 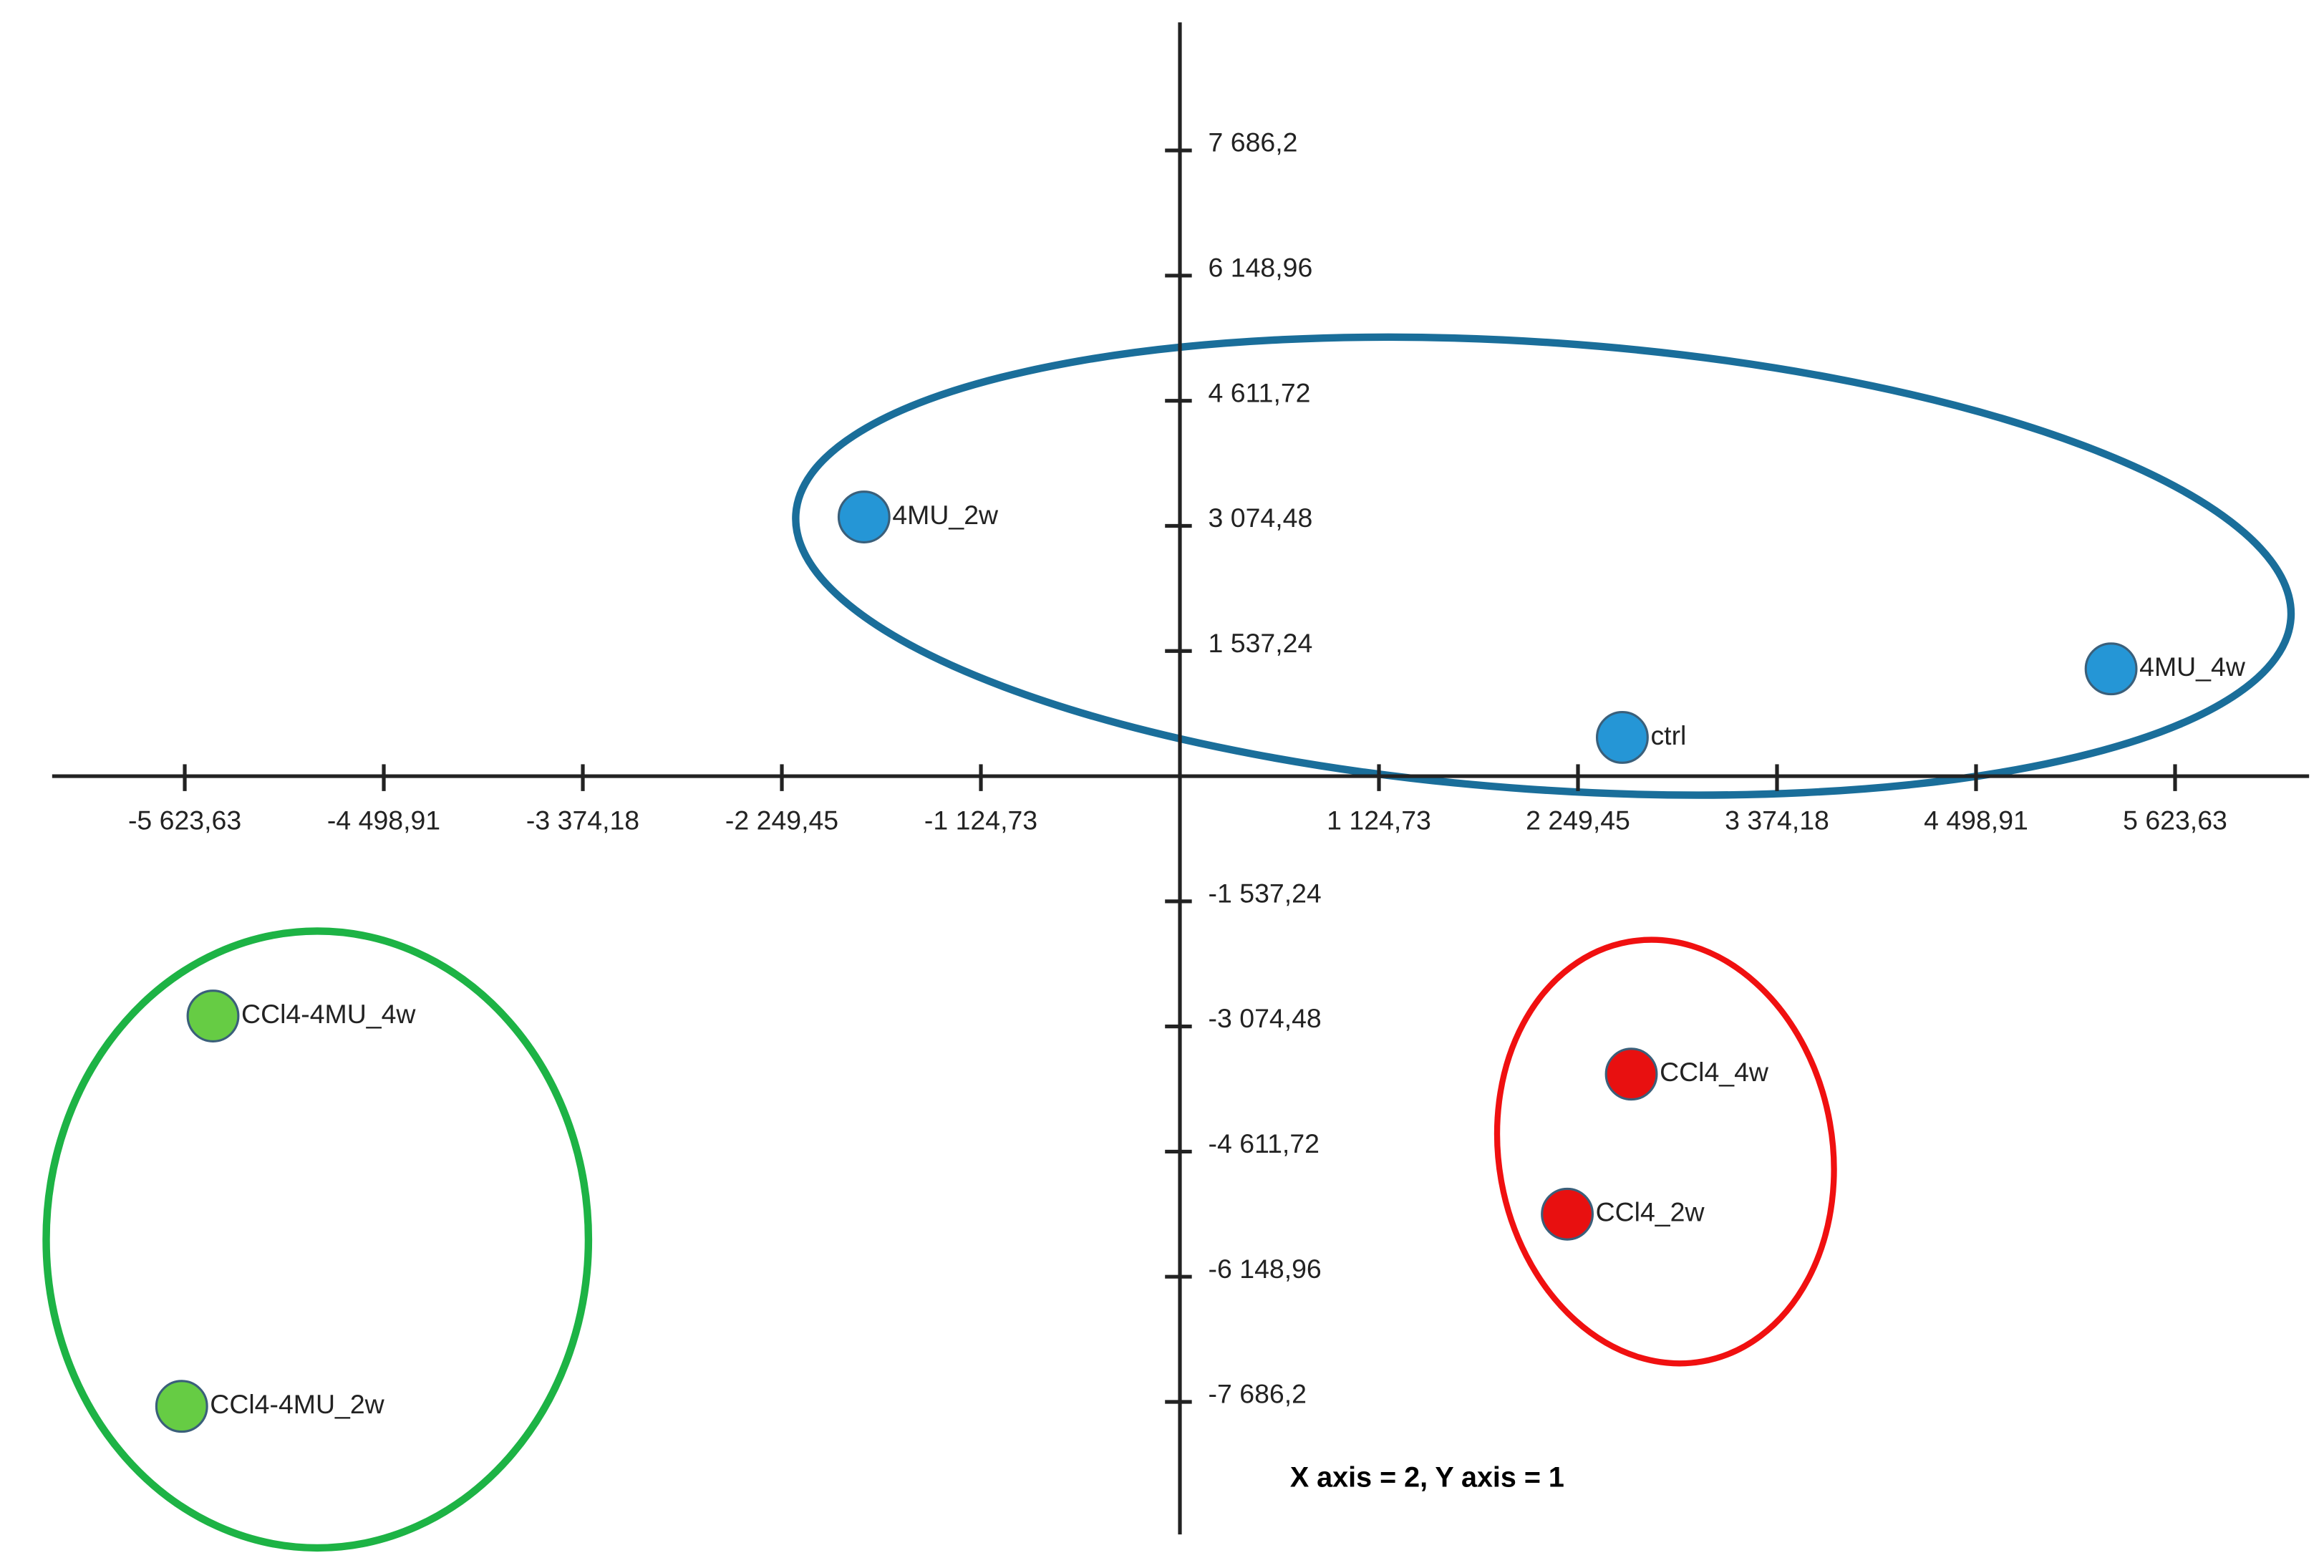 I want to click on annotation: X axis = 2, Y axis = 1, so click(x=1427, y=1478).